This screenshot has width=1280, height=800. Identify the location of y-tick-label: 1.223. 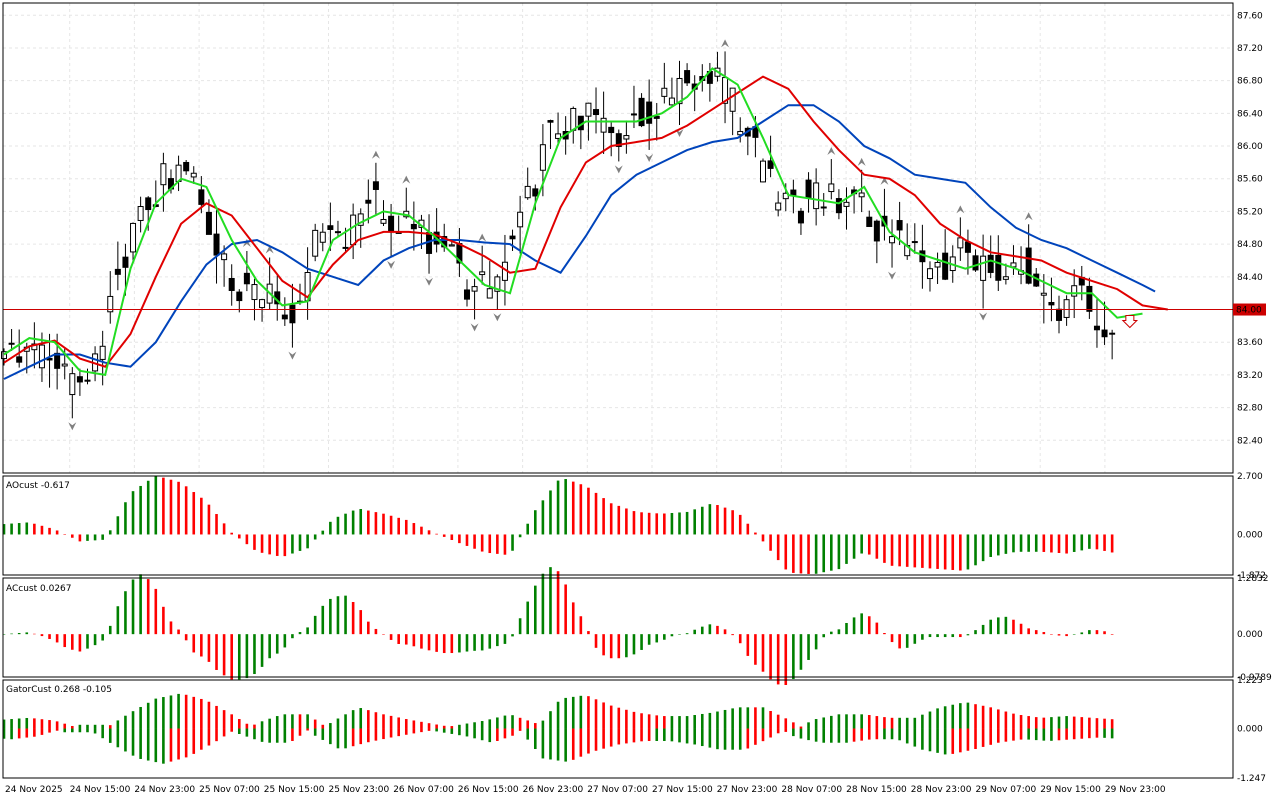
(1250, 681).